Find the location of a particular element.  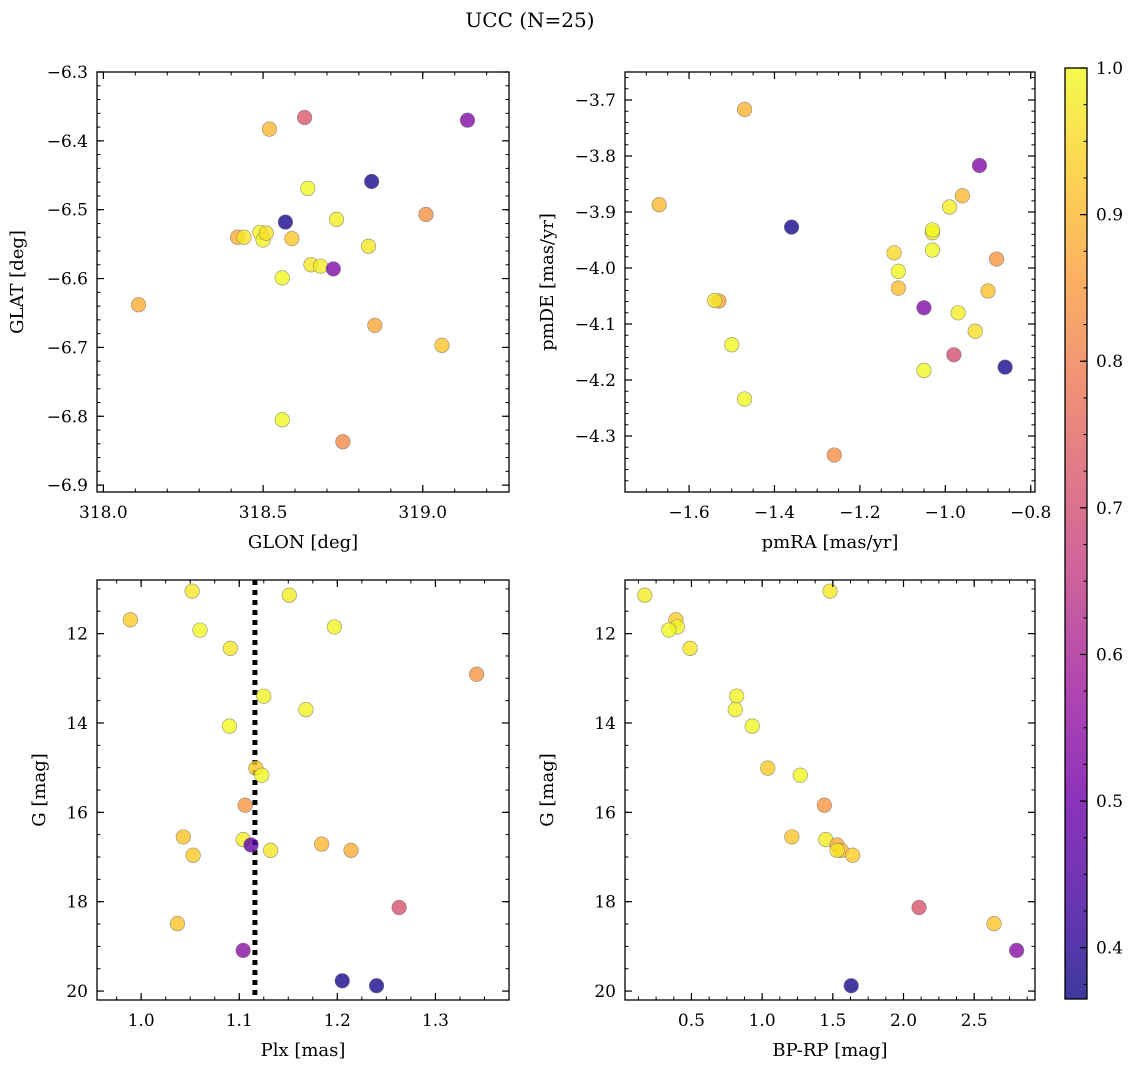

x-tick-label: 318.5 is located at coordinates (263, 513).